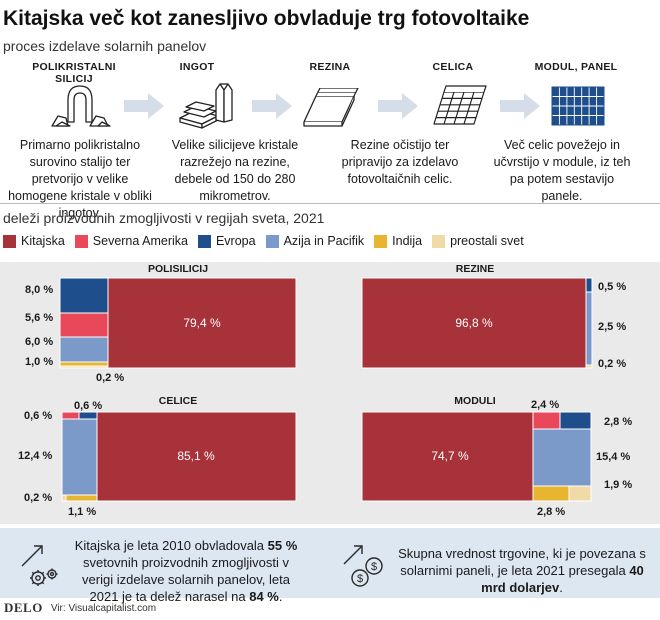  Describe the element at coordinates (520, 106) in the screenshot. I see `arrow-4-icon` at that location.